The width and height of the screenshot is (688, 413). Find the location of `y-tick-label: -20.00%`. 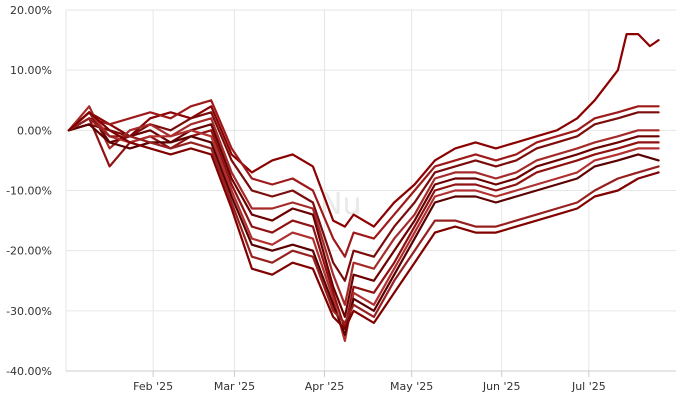

y-tick-label: -20.00% is located at coordinates (29, 251).